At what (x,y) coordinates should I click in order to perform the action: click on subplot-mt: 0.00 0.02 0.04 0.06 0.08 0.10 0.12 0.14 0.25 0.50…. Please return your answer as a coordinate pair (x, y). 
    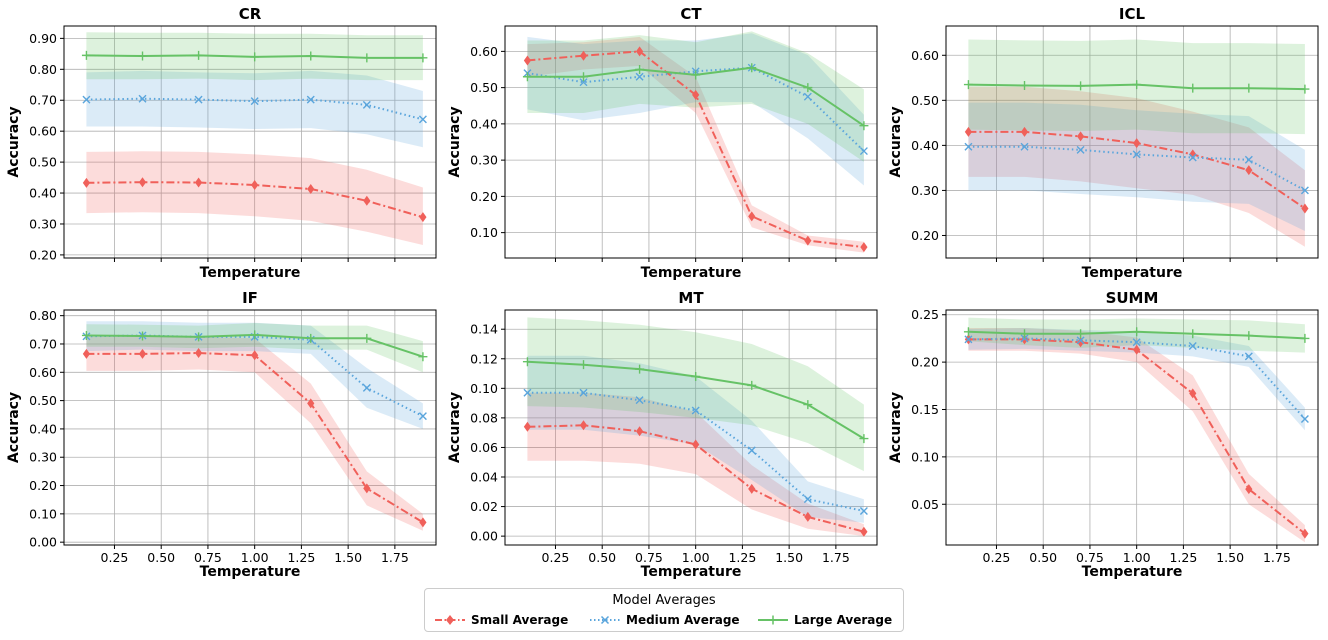
    Looking at the image, I should click on (662, 434).